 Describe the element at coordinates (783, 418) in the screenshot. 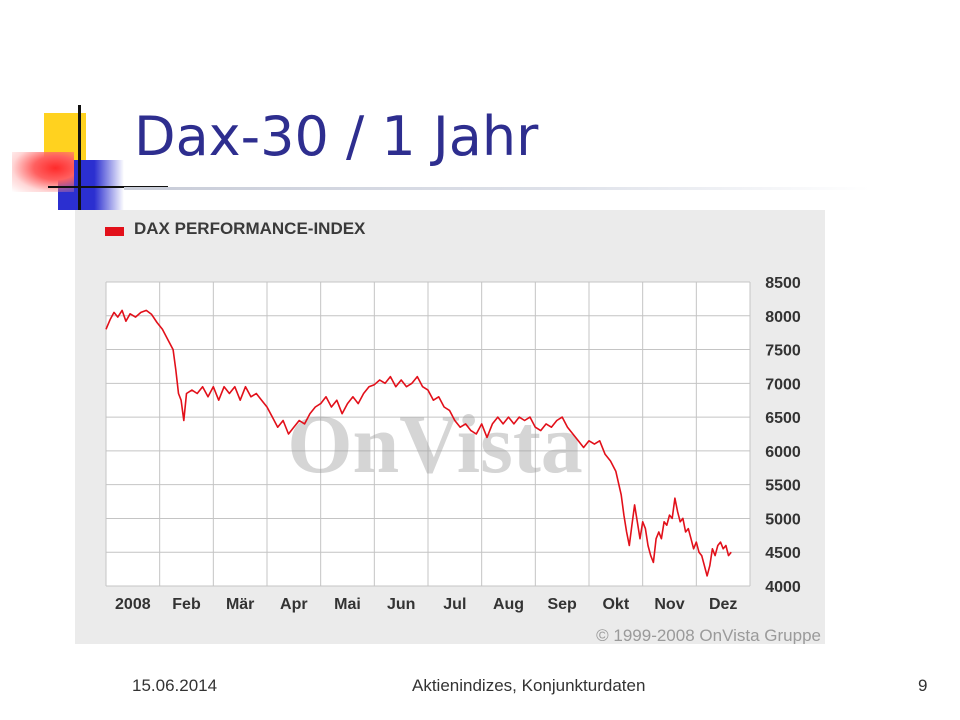

I see `y-tick-label: 6500` at that location.